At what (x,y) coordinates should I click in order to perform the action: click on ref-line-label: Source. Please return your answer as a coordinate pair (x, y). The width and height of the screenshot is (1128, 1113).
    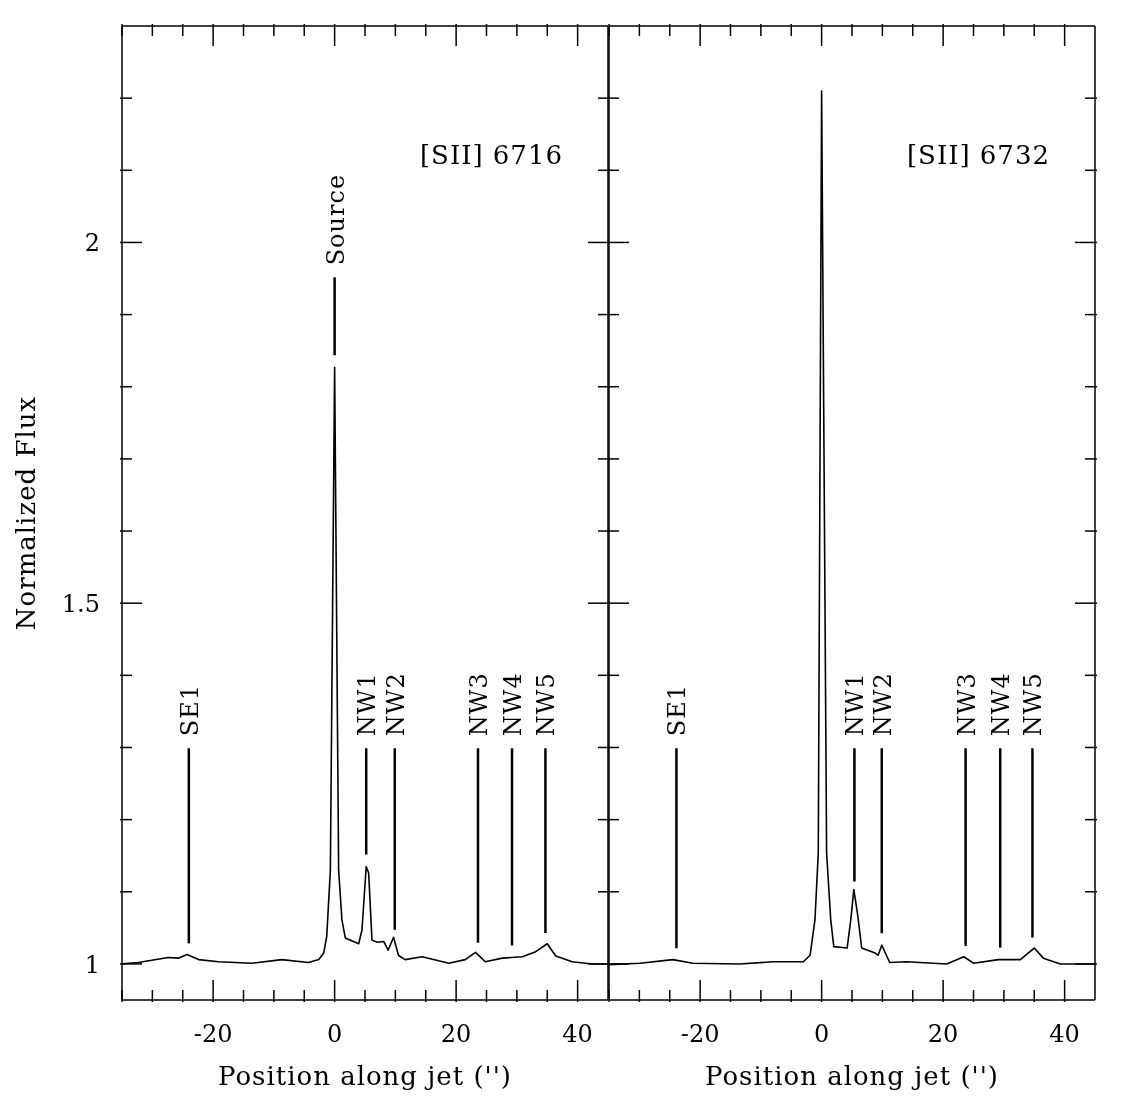
    Looking at the image, I should click on (335, 219).